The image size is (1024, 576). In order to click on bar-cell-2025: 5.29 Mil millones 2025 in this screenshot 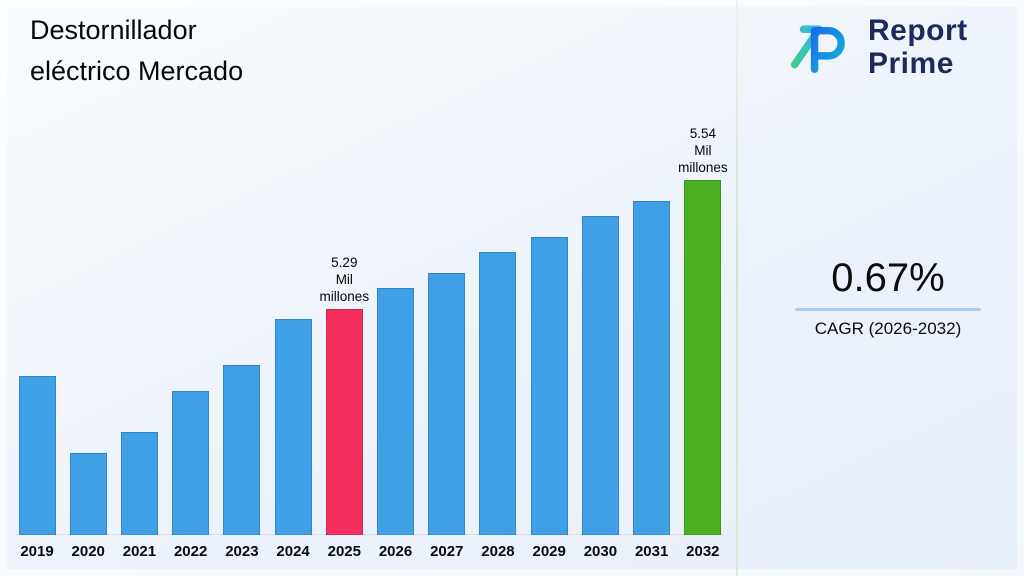, I will do `click(345, 408)`.